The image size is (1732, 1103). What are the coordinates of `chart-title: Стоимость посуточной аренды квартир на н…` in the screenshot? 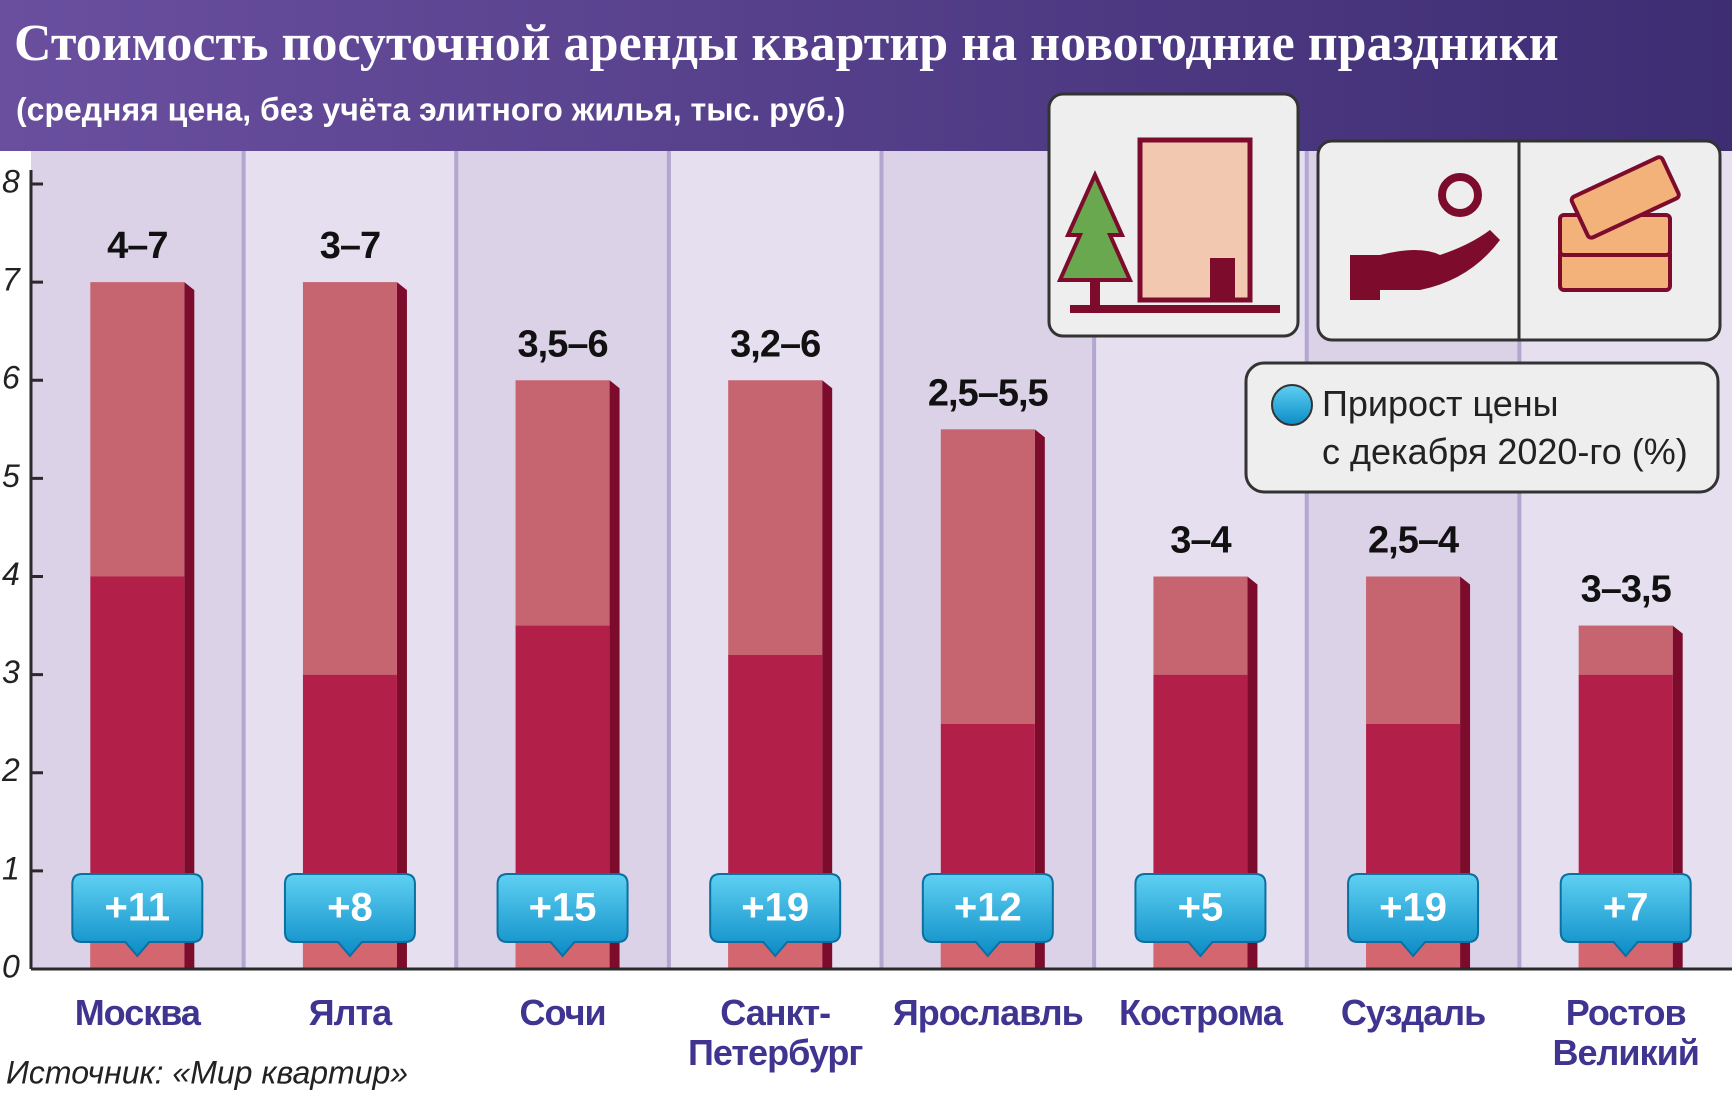 It's located at (786, 43).